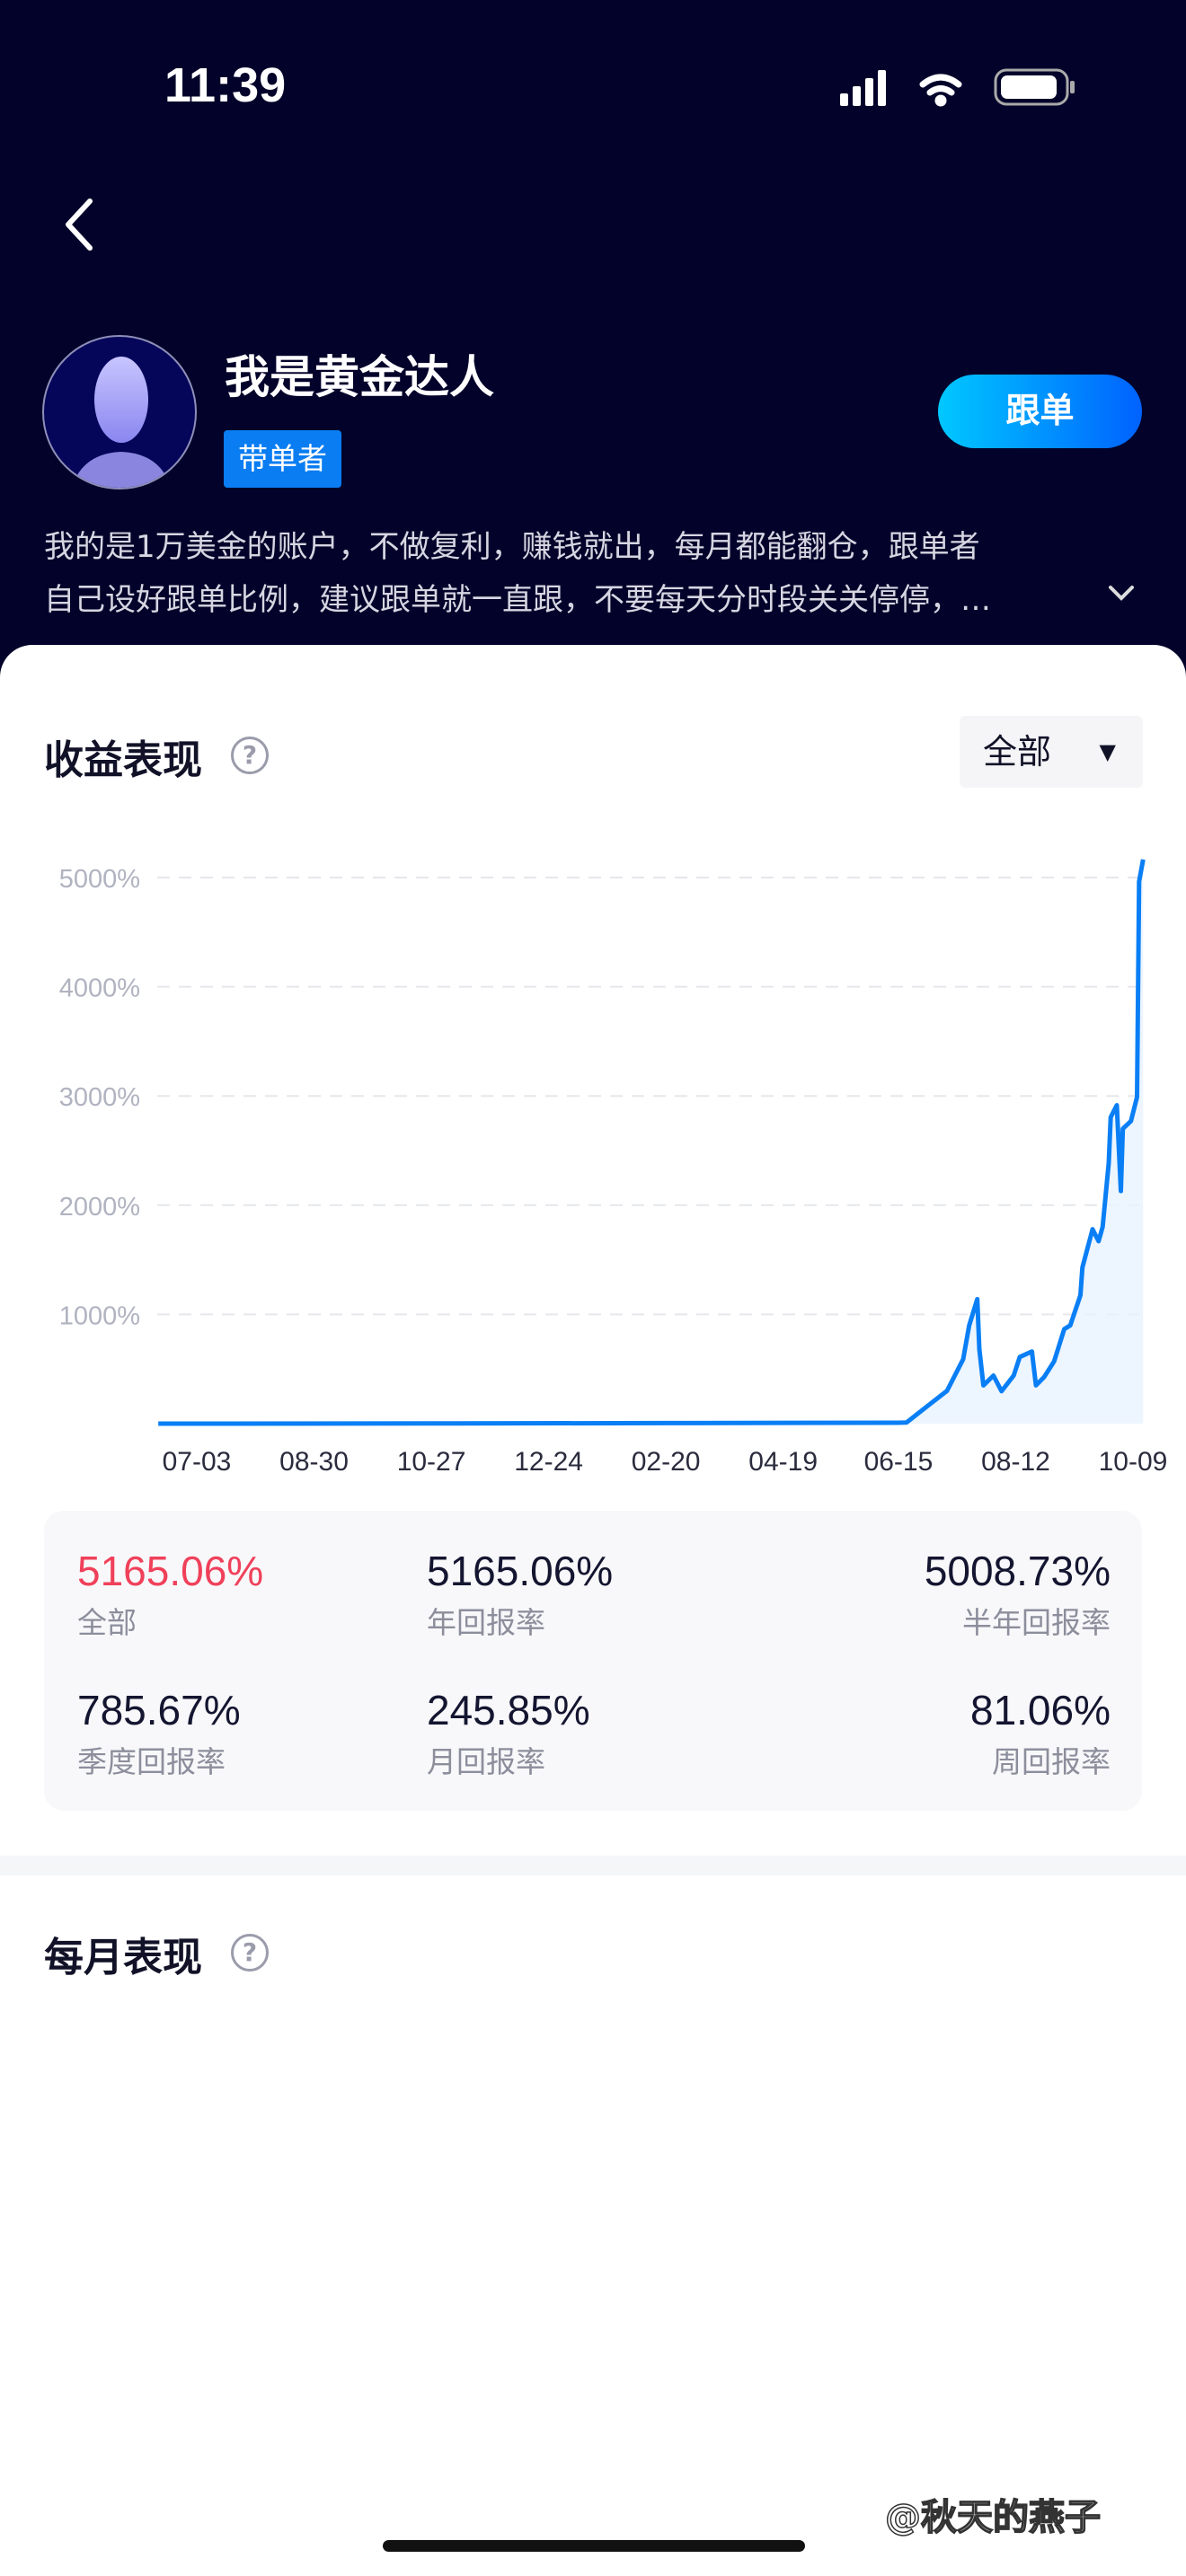 The image size is (1186, 2576). What do you see at coordinates (197, 1462) in the screenshot?
I see `x-tick-label: 07-03` at bounding box center [197, 1462].